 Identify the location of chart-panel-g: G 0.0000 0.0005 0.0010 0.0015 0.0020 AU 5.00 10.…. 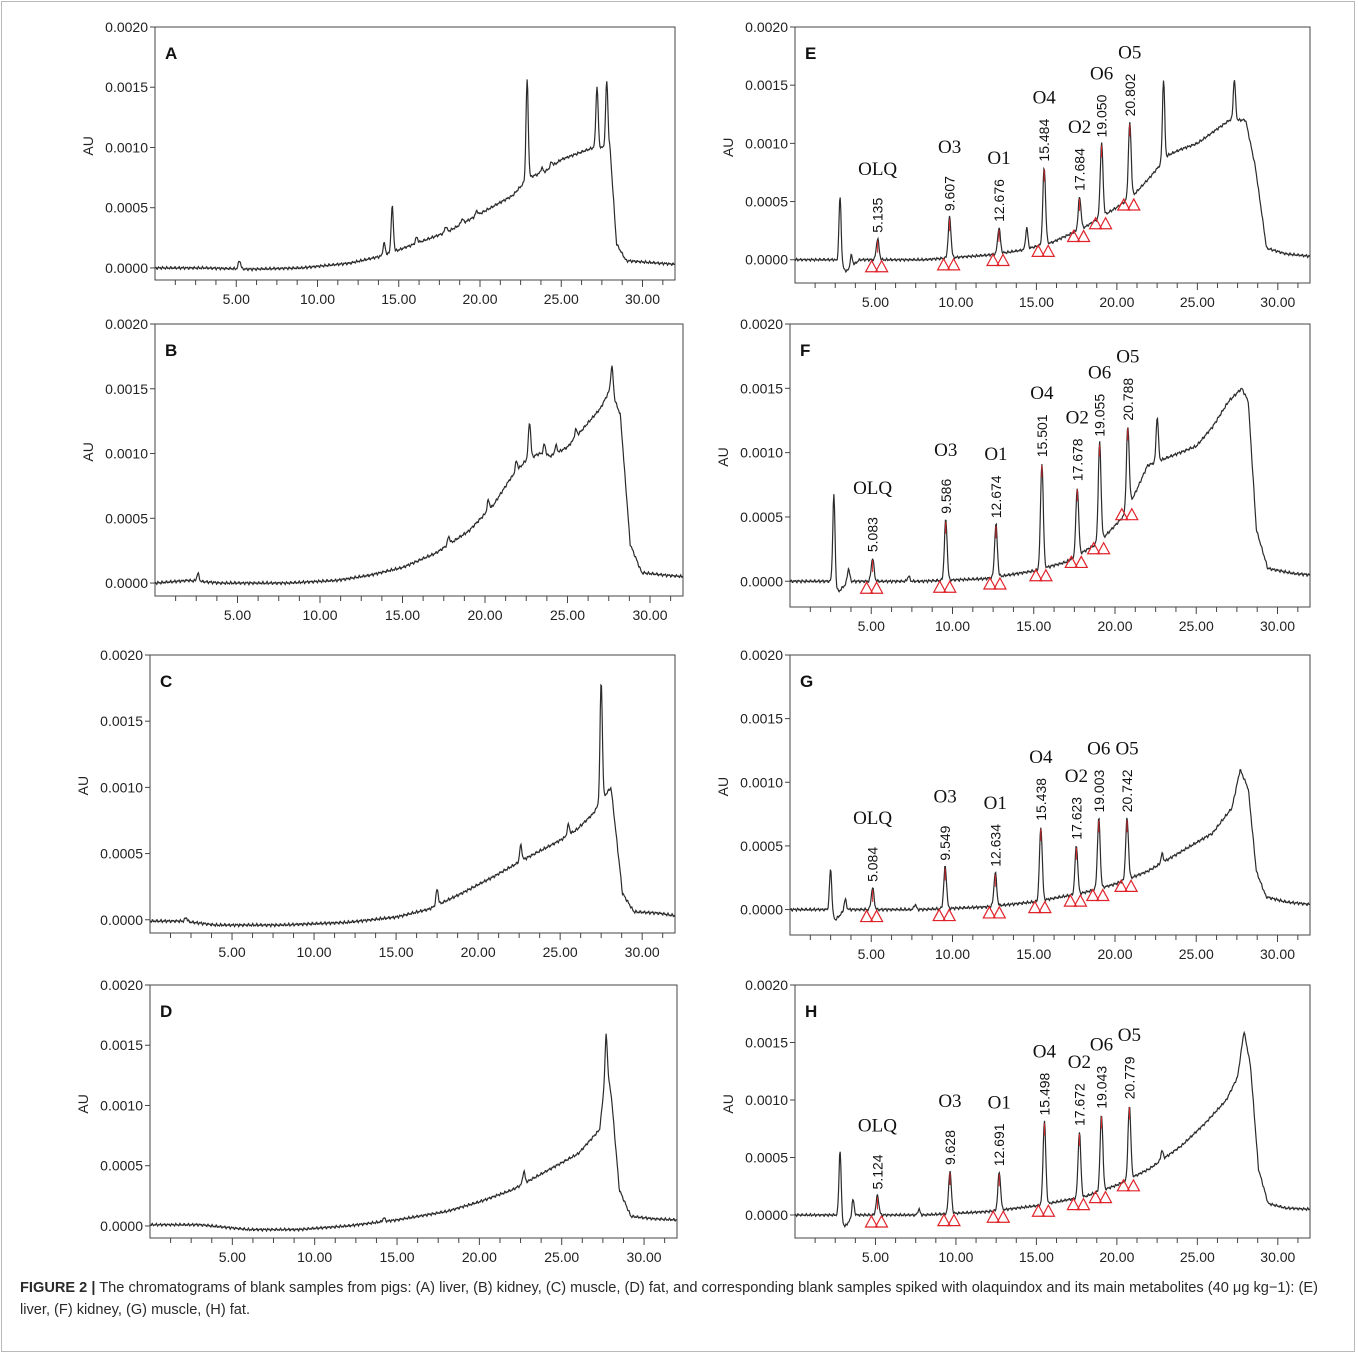
(1013, 804).